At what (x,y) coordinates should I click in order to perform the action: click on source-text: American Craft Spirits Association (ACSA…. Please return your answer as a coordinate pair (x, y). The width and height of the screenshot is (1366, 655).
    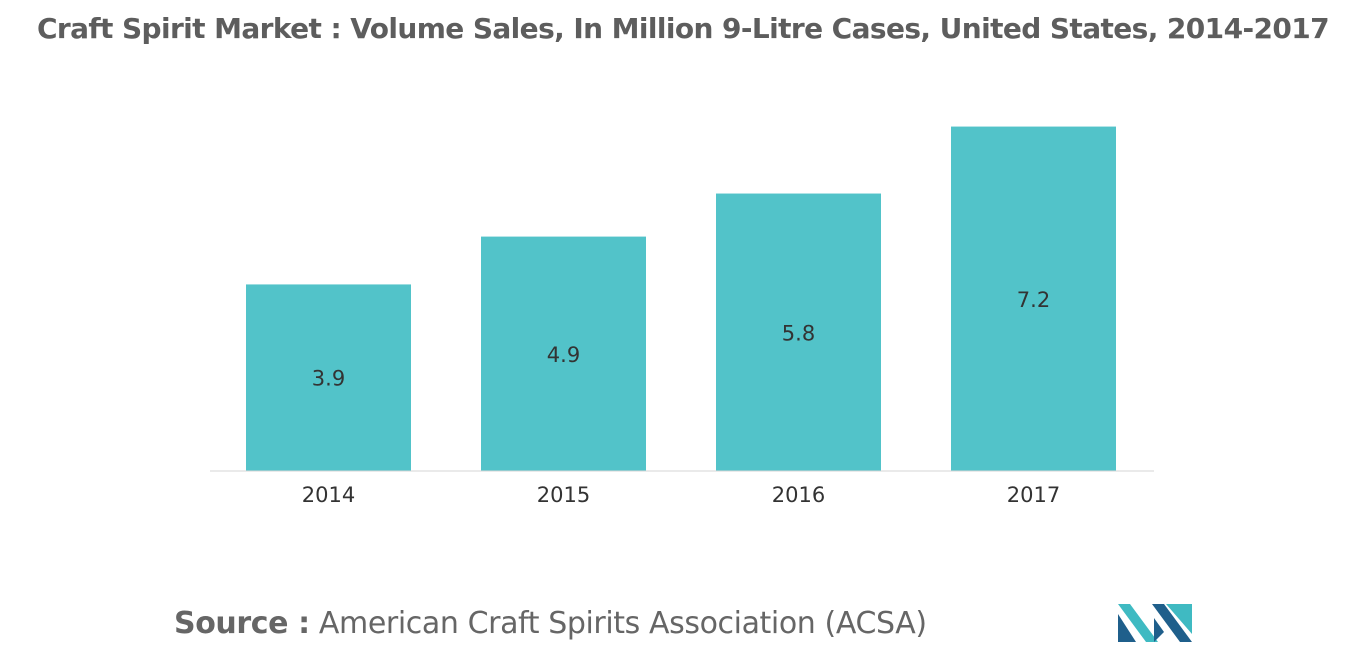
    Looking at the image, I should click on (622, 623).